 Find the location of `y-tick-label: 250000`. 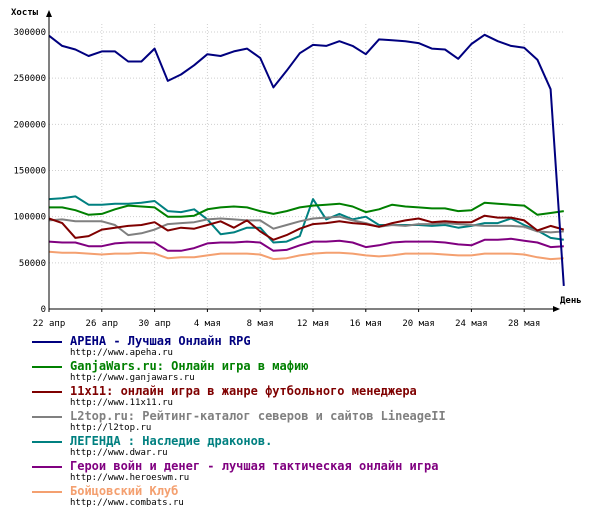

y-tick-label: 250000 is located at coordinates (29, 79).